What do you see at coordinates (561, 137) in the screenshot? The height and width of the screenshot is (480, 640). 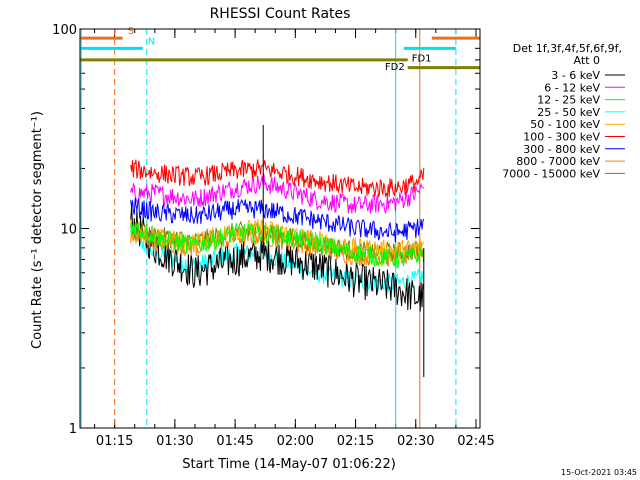 I see `legend-label: 100 - 300 keV` at bounding box center [561, 137].